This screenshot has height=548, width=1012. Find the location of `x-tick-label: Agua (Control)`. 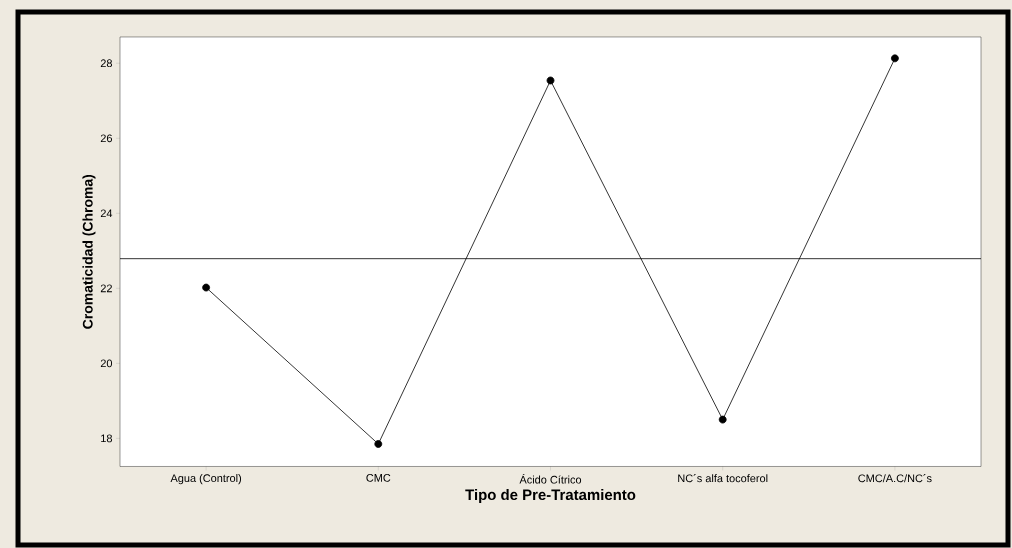

x-tick-label: Agua (Control) is located at coordinates (206, 479).